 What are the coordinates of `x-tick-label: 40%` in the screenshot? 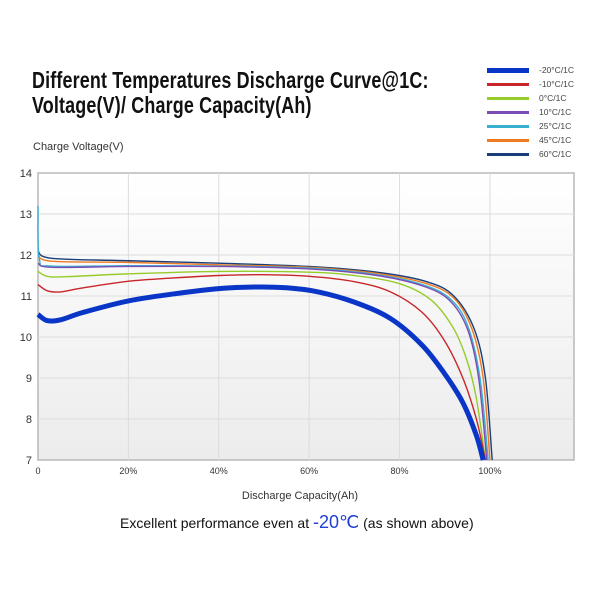 It's located at (219, 471).